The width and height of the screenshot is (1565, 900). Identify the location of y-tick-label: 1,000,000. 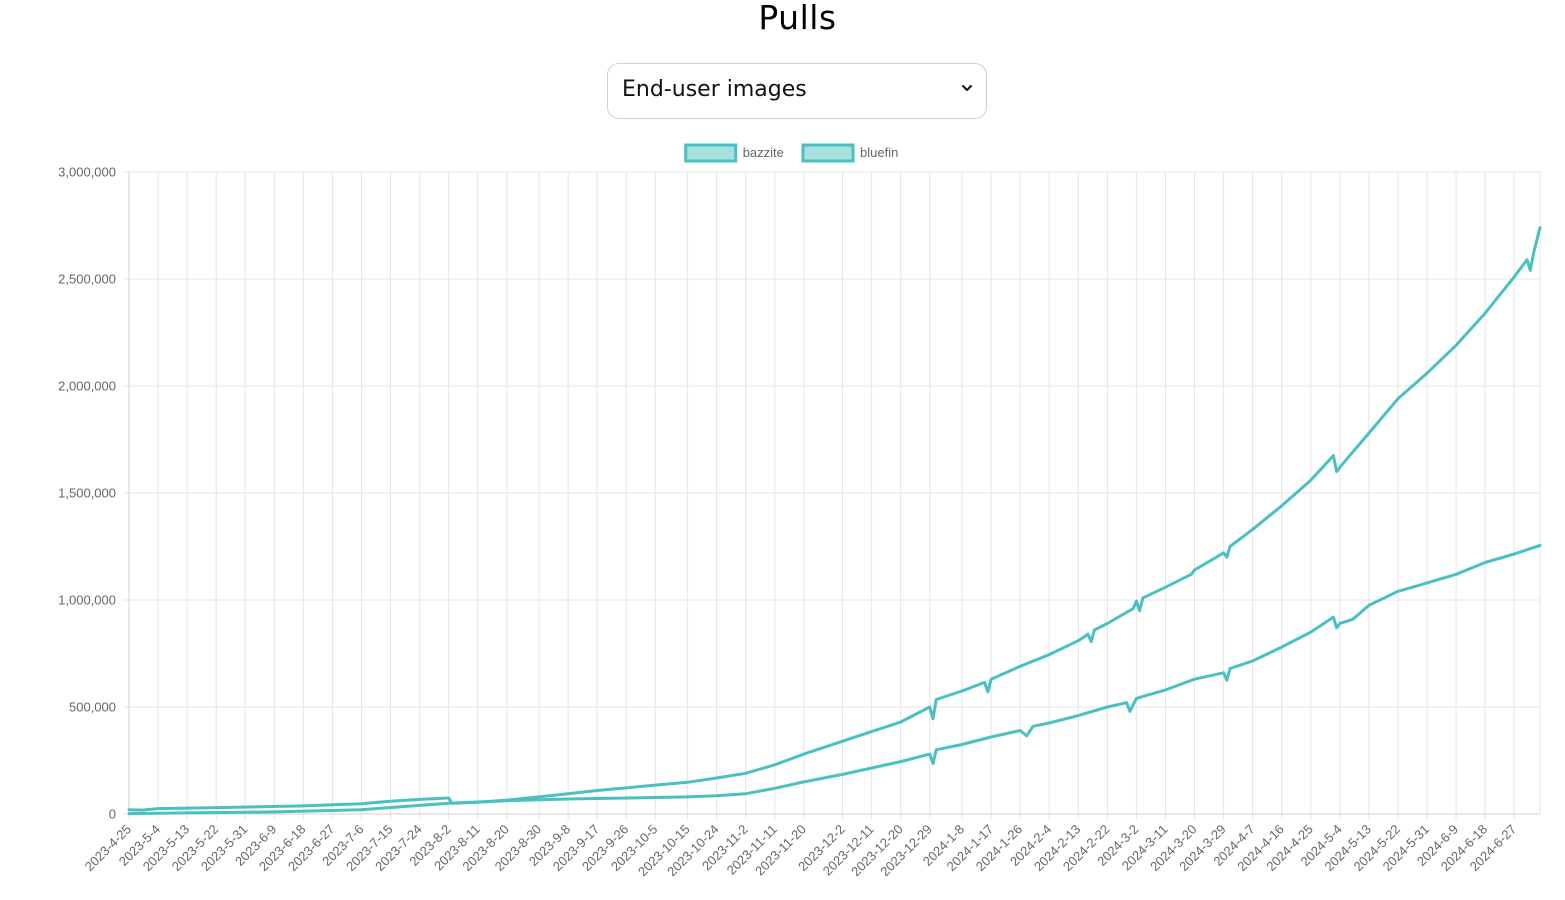
(87, 600).